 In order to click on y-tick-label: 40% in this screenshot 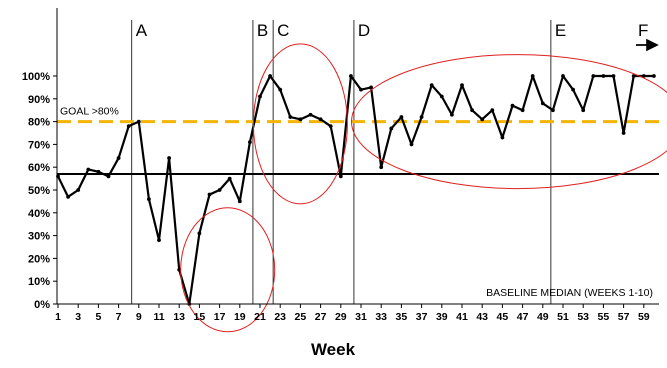, I will do `click(39, 214)`.